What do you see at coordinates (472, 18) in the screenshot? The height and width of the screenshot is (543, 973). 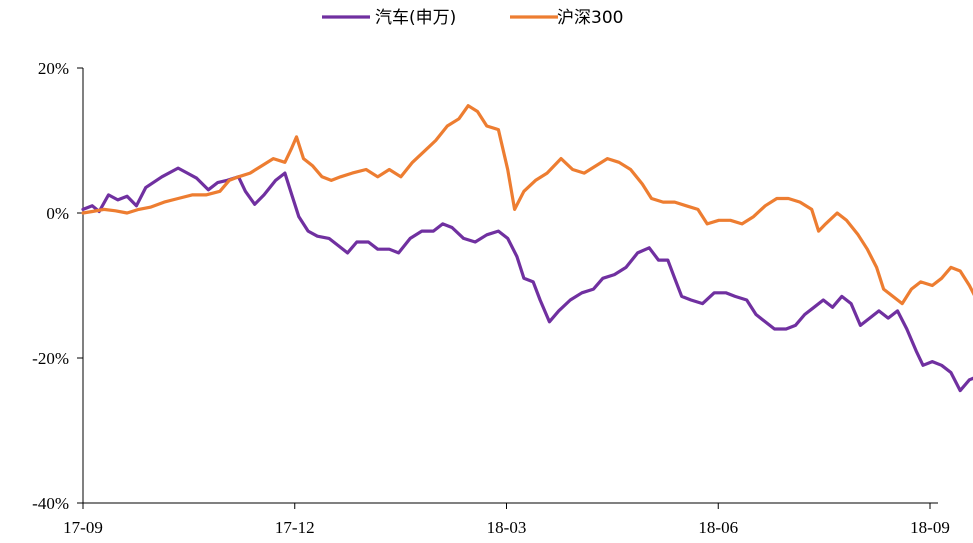 I see `legend: 汽车(申万) 沪深300` at bounding box center [472, 18].